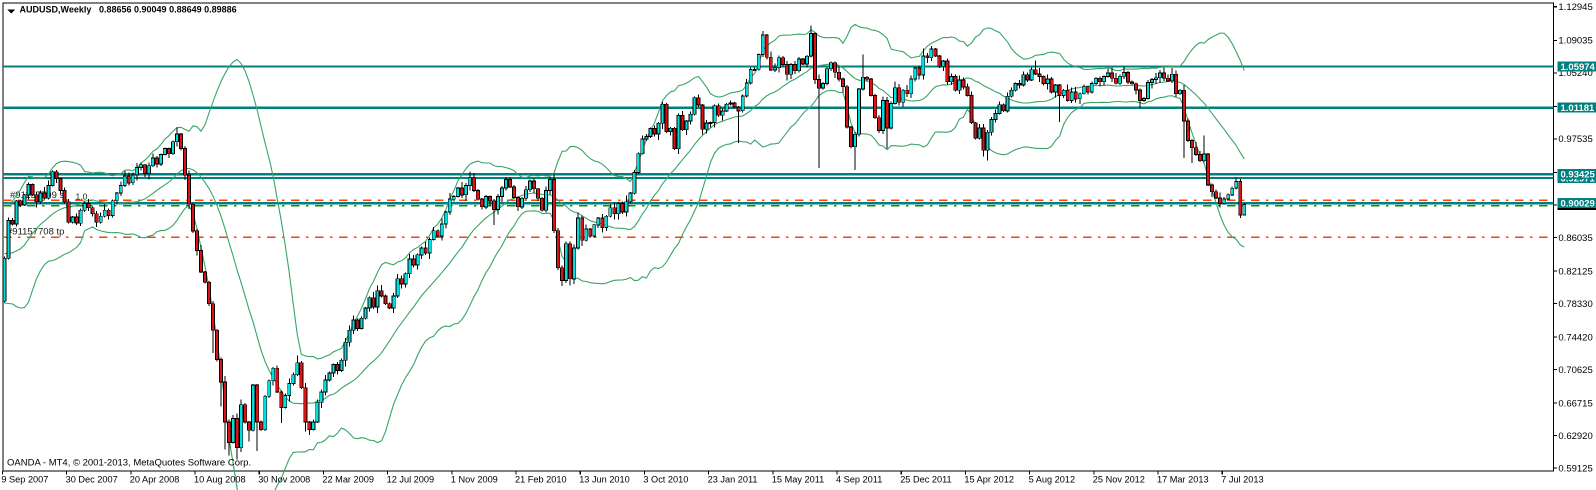  I want to click on svg-text: 25 Nov 2012, so click(1119, 480).